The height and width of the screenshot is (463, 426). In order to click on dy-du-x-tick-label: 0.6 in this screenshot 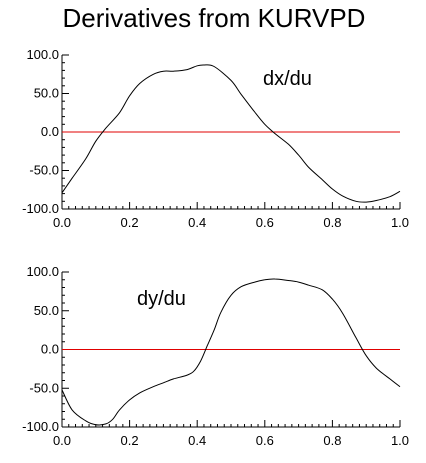, I will do `click(265, 440)`.